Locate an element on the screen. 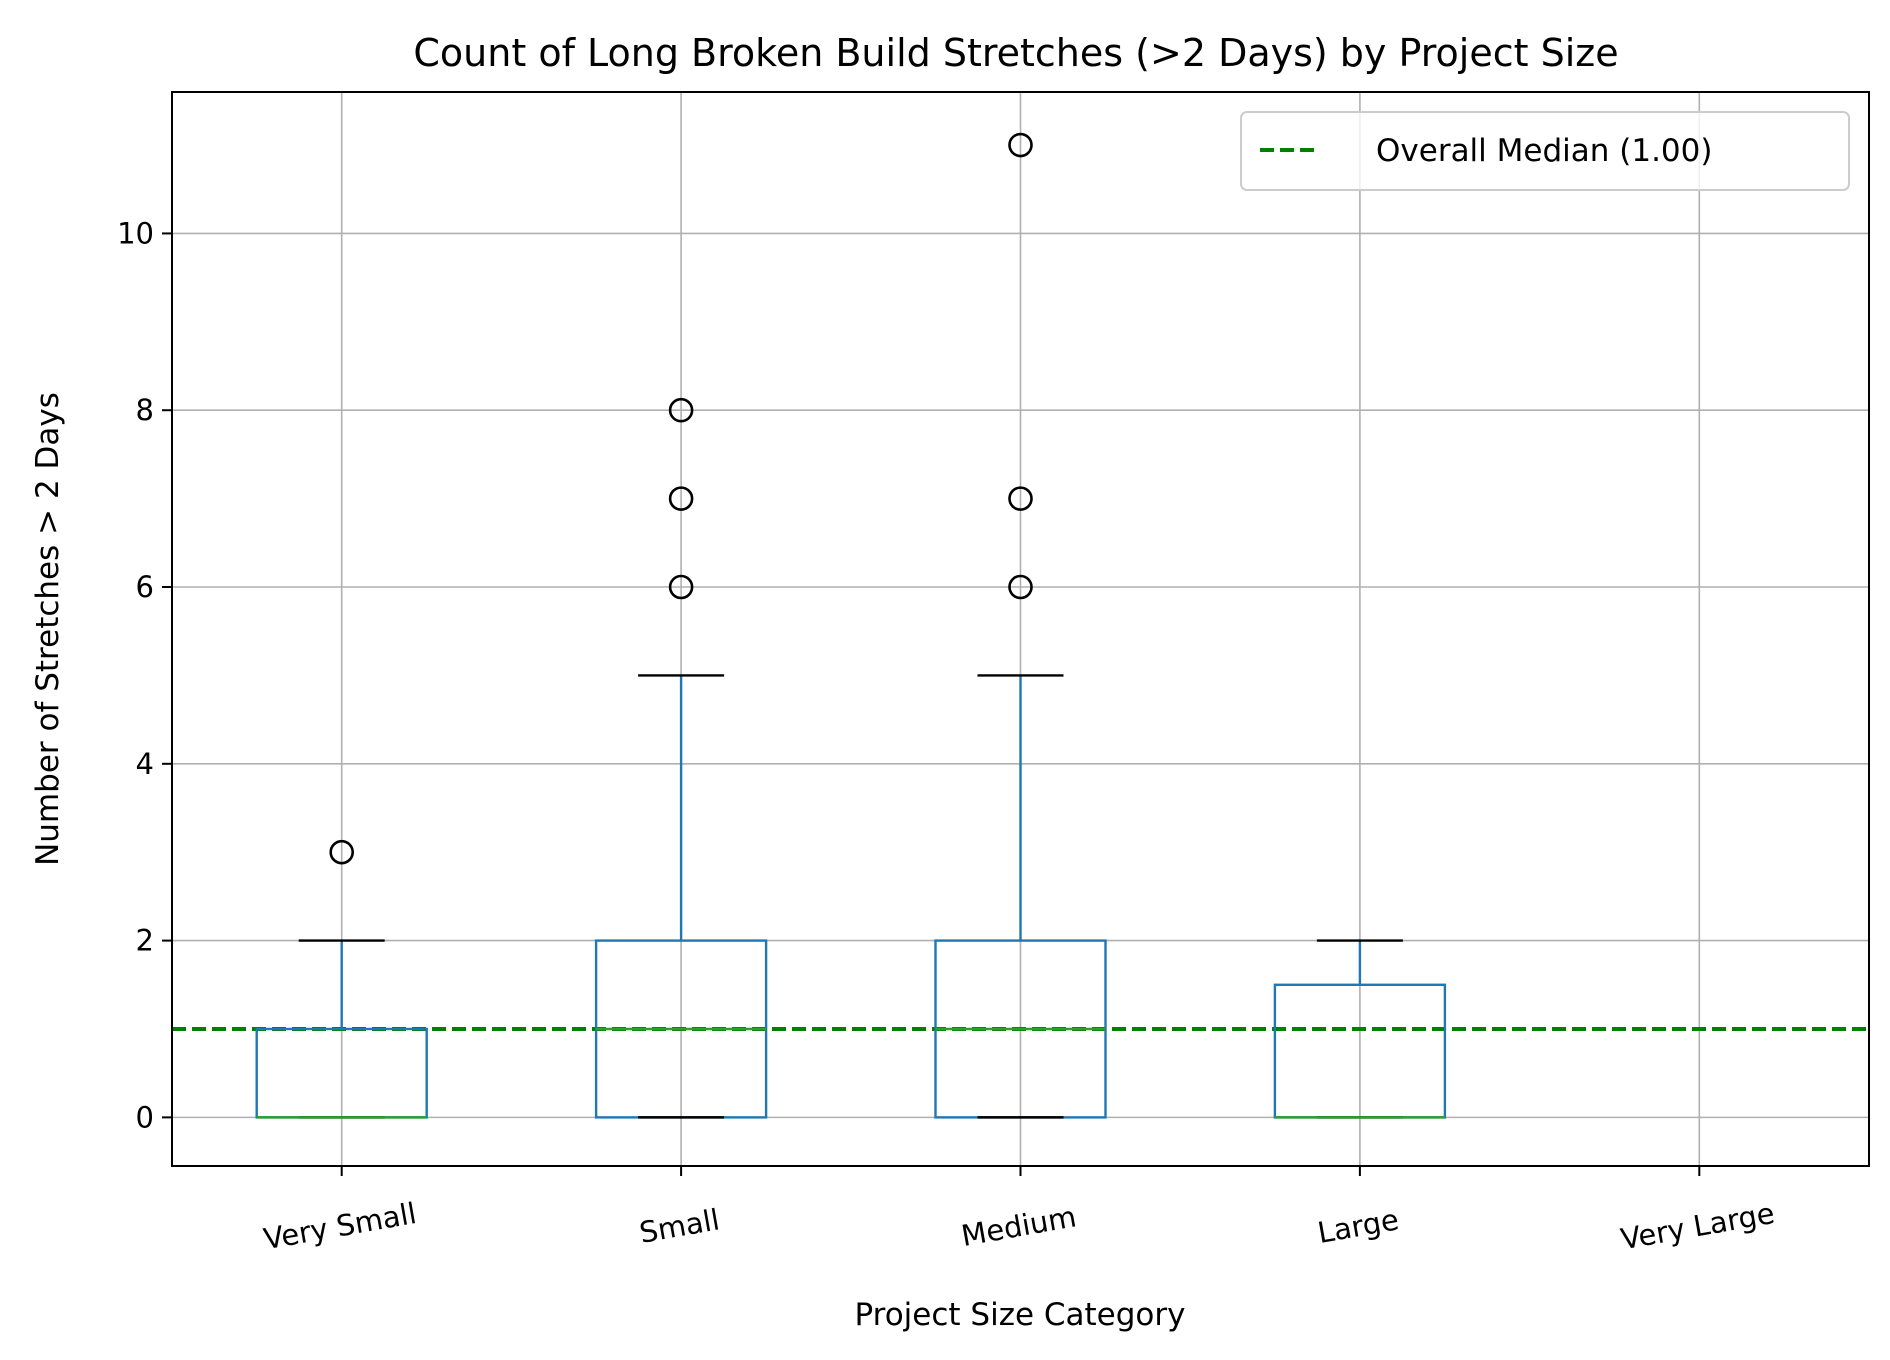 The height and width of the screenshot is (1360, 1890). x-tick-label: Large is located at coordinates (1358, 1226).